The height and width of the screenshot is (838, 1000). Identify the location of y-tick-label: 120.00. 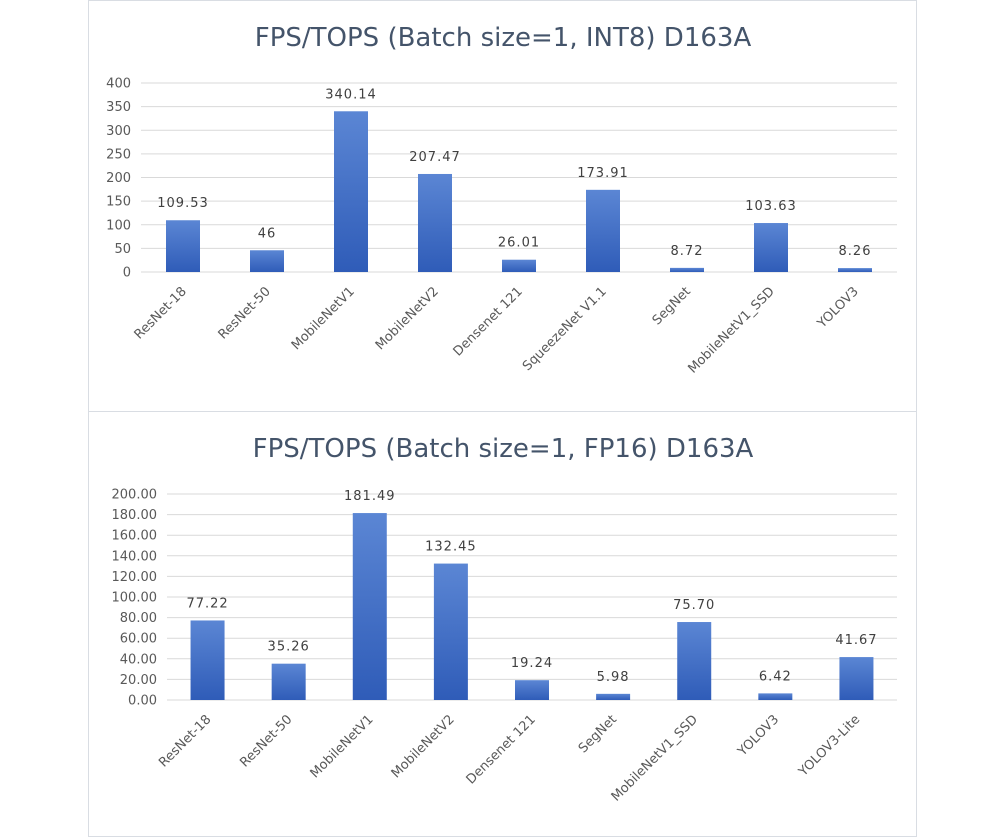
(135, 577).